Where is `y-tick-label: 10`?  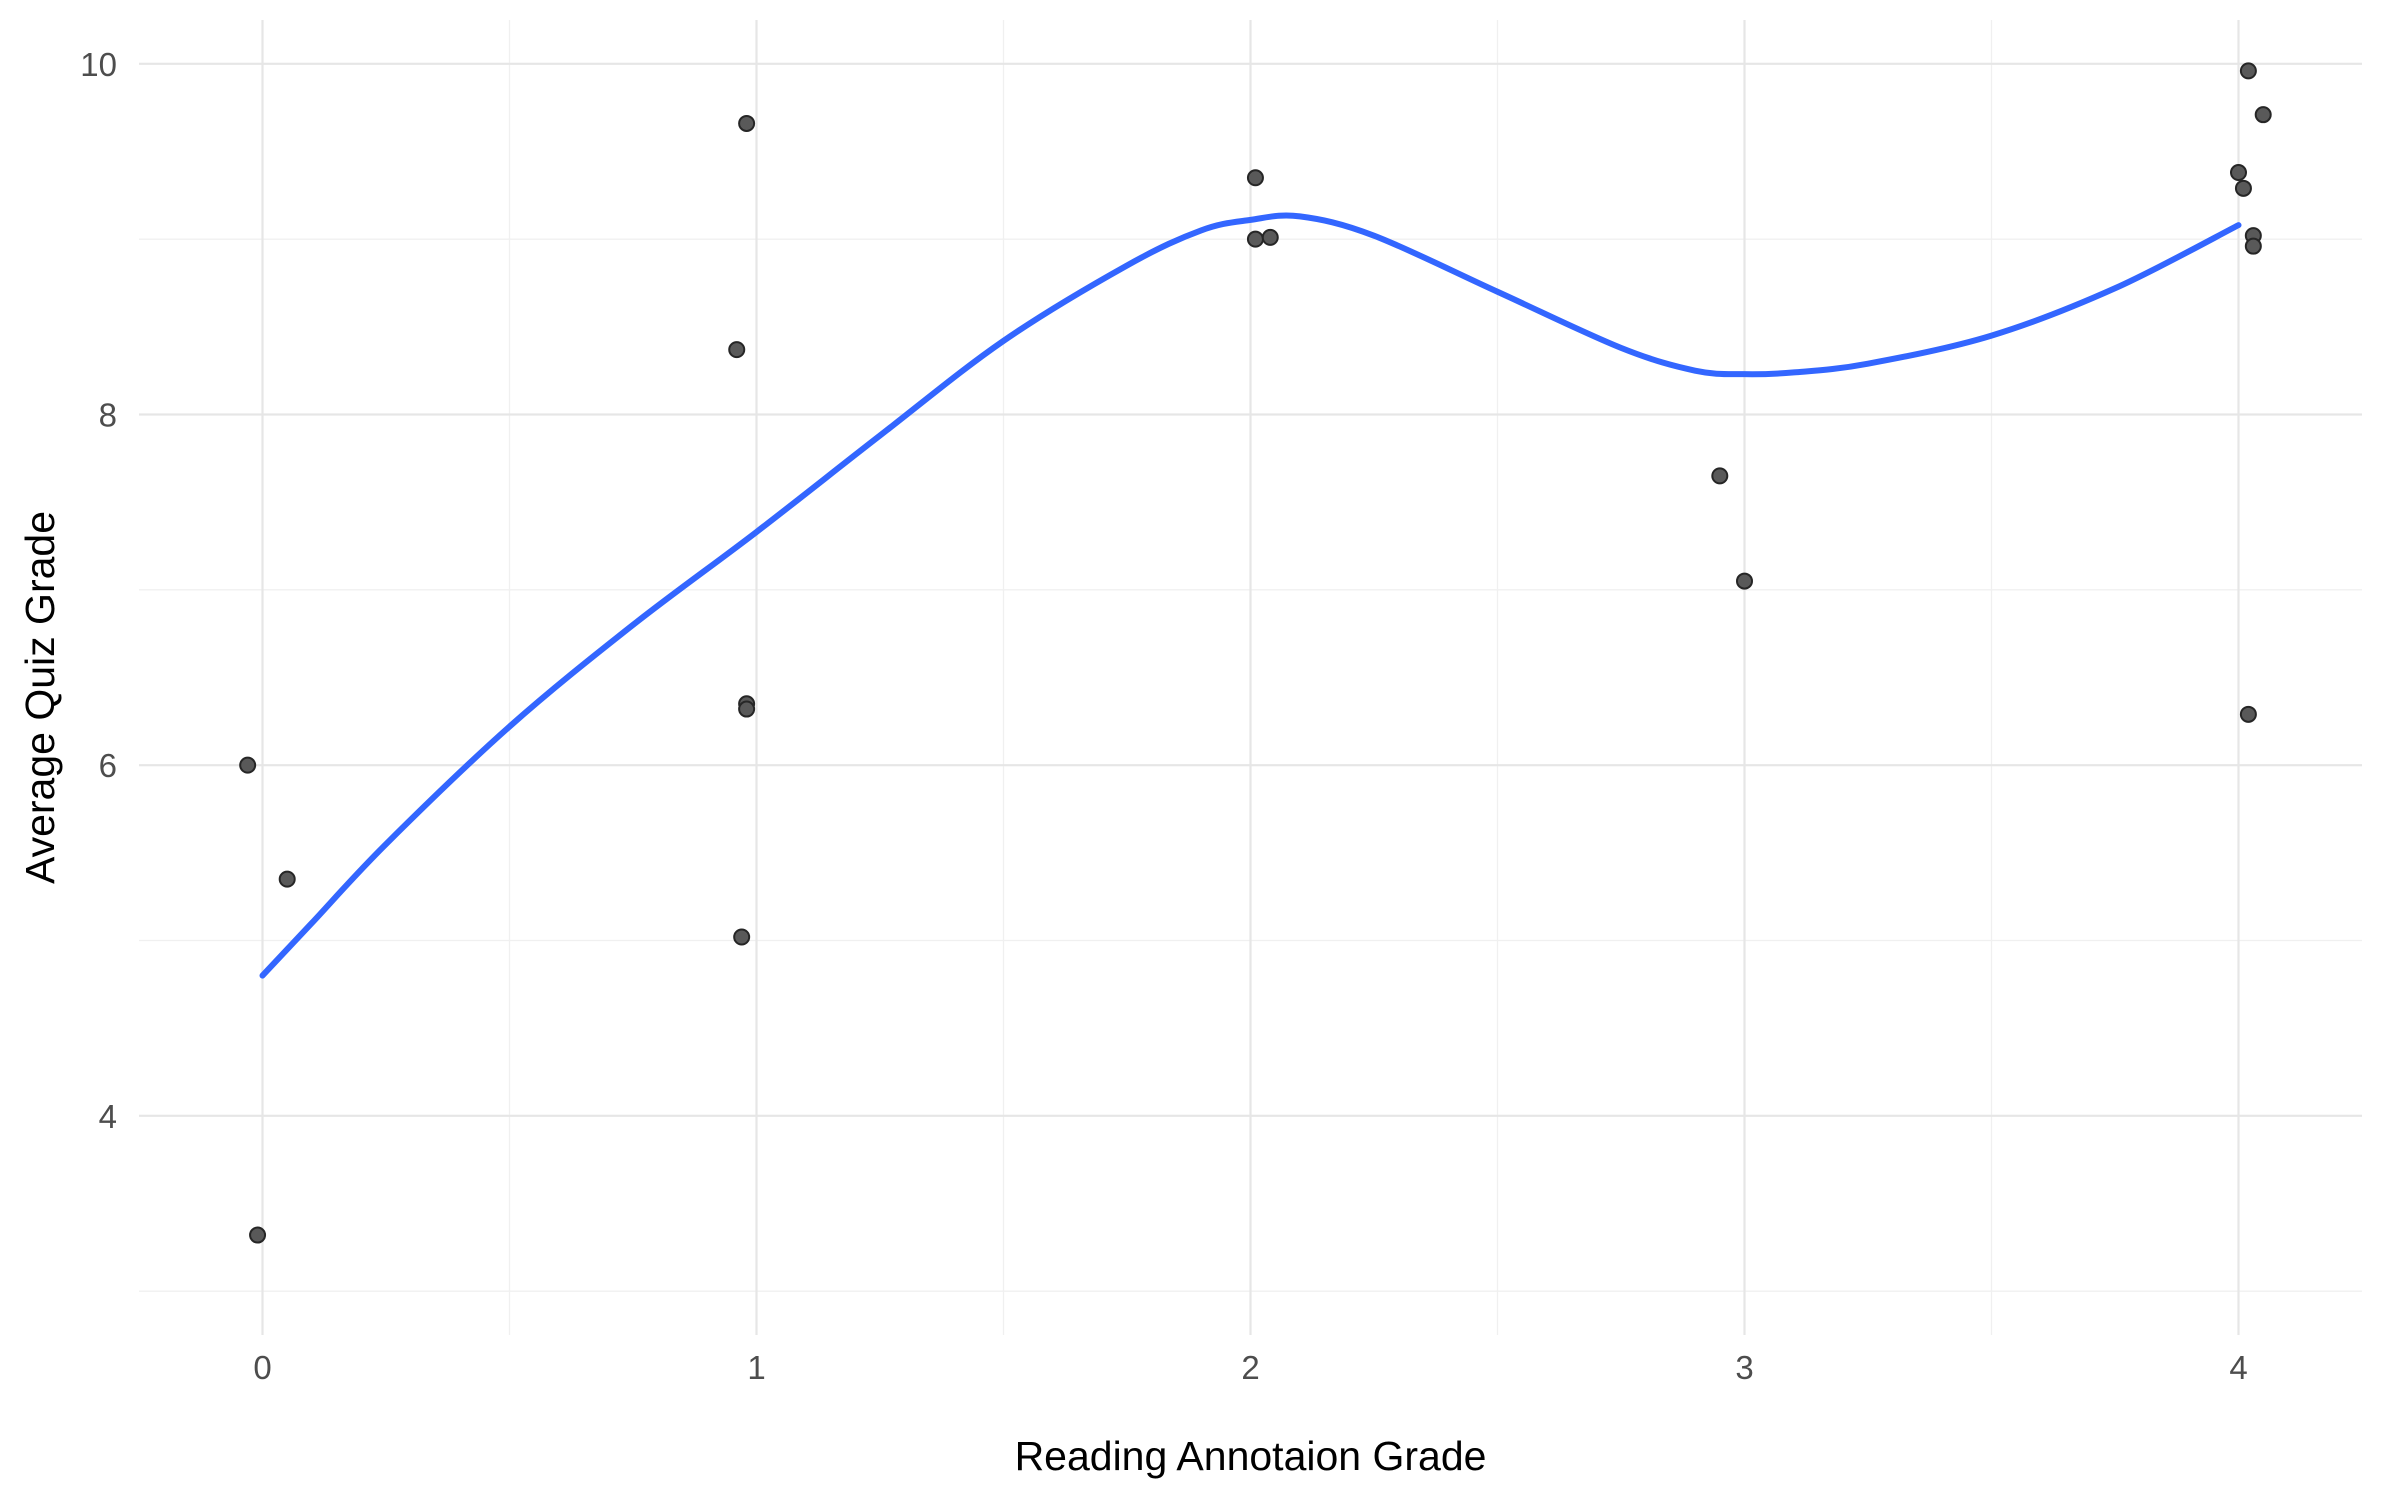 y-tick-label: 10 is located at coordinates (98, 64).